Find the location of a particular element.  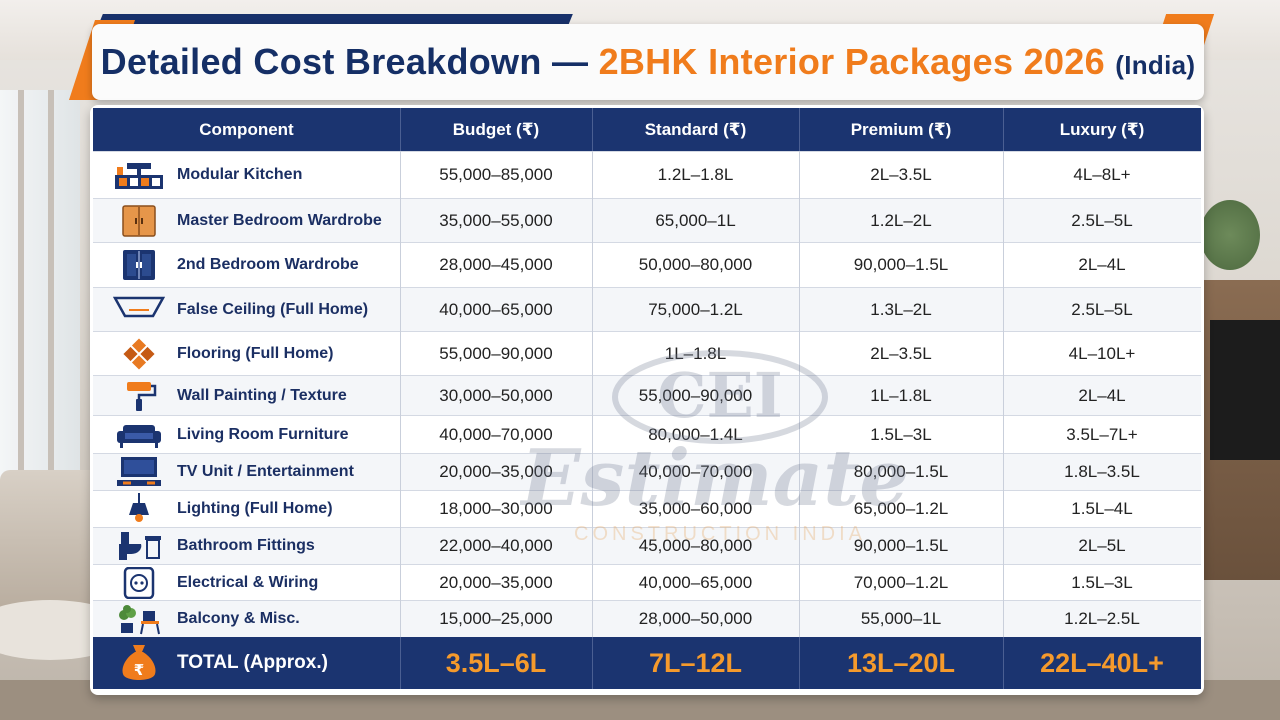

money-bag-icon: ₹ is located at coordinates (139, 662).